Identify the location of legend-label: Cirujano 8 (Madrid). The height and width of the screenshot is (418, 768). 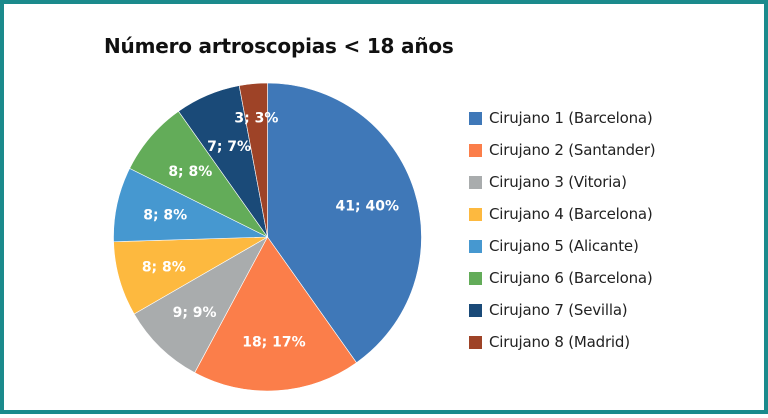
(559, 342).